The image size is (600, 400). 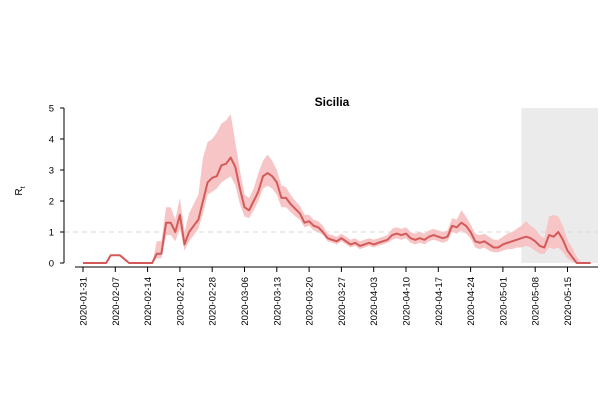 I want to click on chart-title: Sicilia, so click(x=332, y=102).